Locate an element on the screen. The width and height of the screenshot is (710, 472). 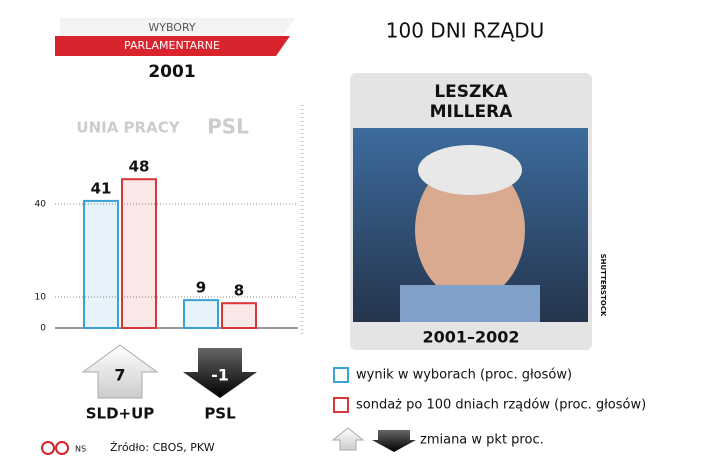
value-label: 48 is located at coordinates (139, 167).